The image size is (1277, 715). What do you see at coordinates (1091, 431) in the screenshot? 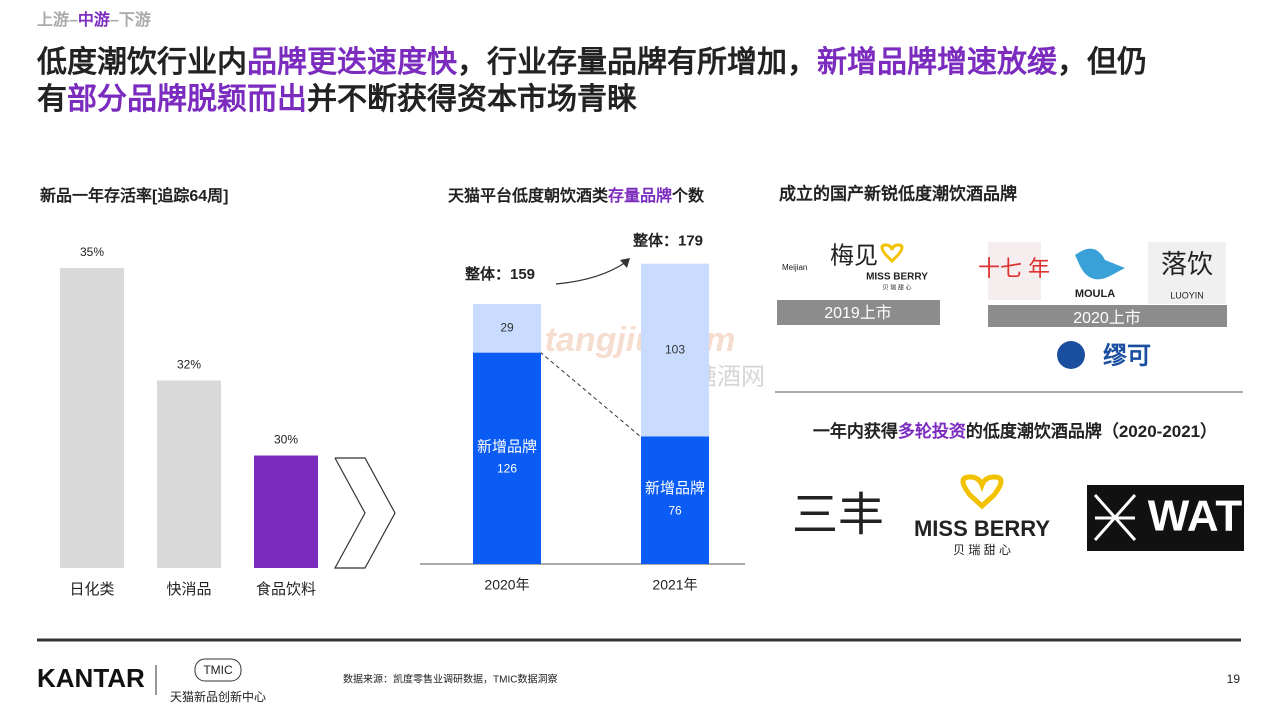
I see `text-segment: 的低度潮饮酒品牌（2020-2021）` at bounding box center [1091, 431].